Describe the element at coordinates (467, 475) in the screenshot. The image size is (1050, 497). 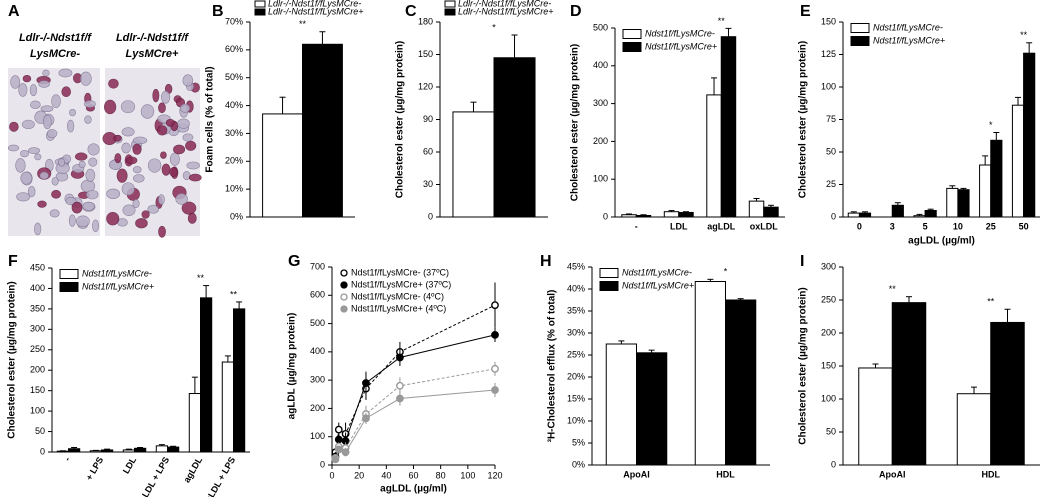
I see `x-tick-label: 100` at that location.